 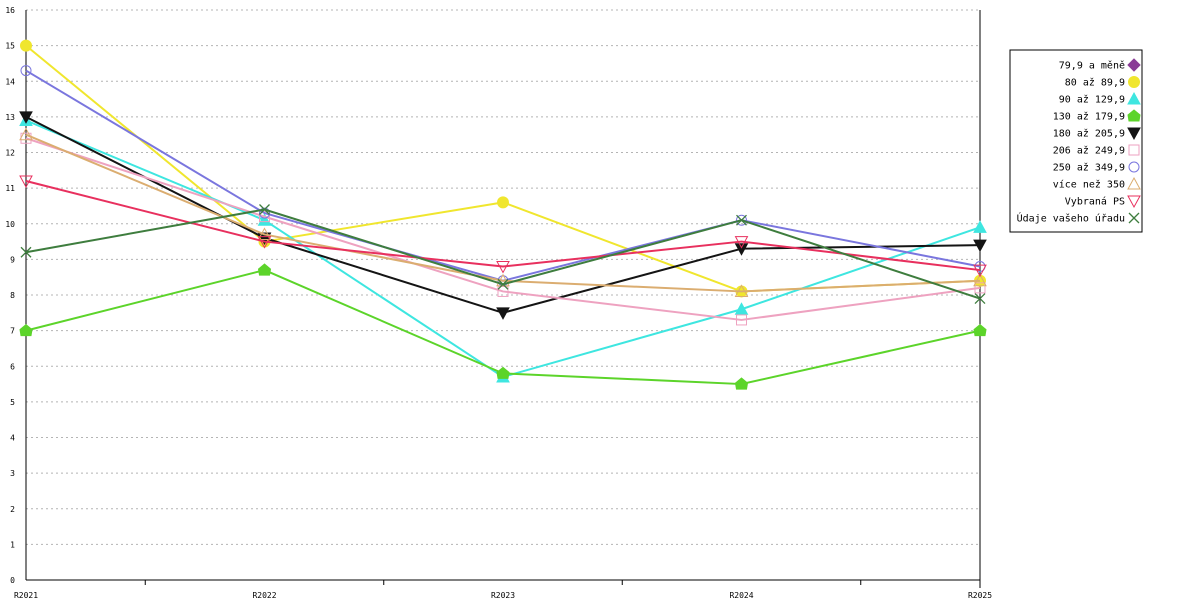 What do you see at coordinates (503, 595) in the screenshot?
I see `x-axis-tick-labels: R2021 R2022 R2023 R2024 R2025` at bounding box center [503, 595].